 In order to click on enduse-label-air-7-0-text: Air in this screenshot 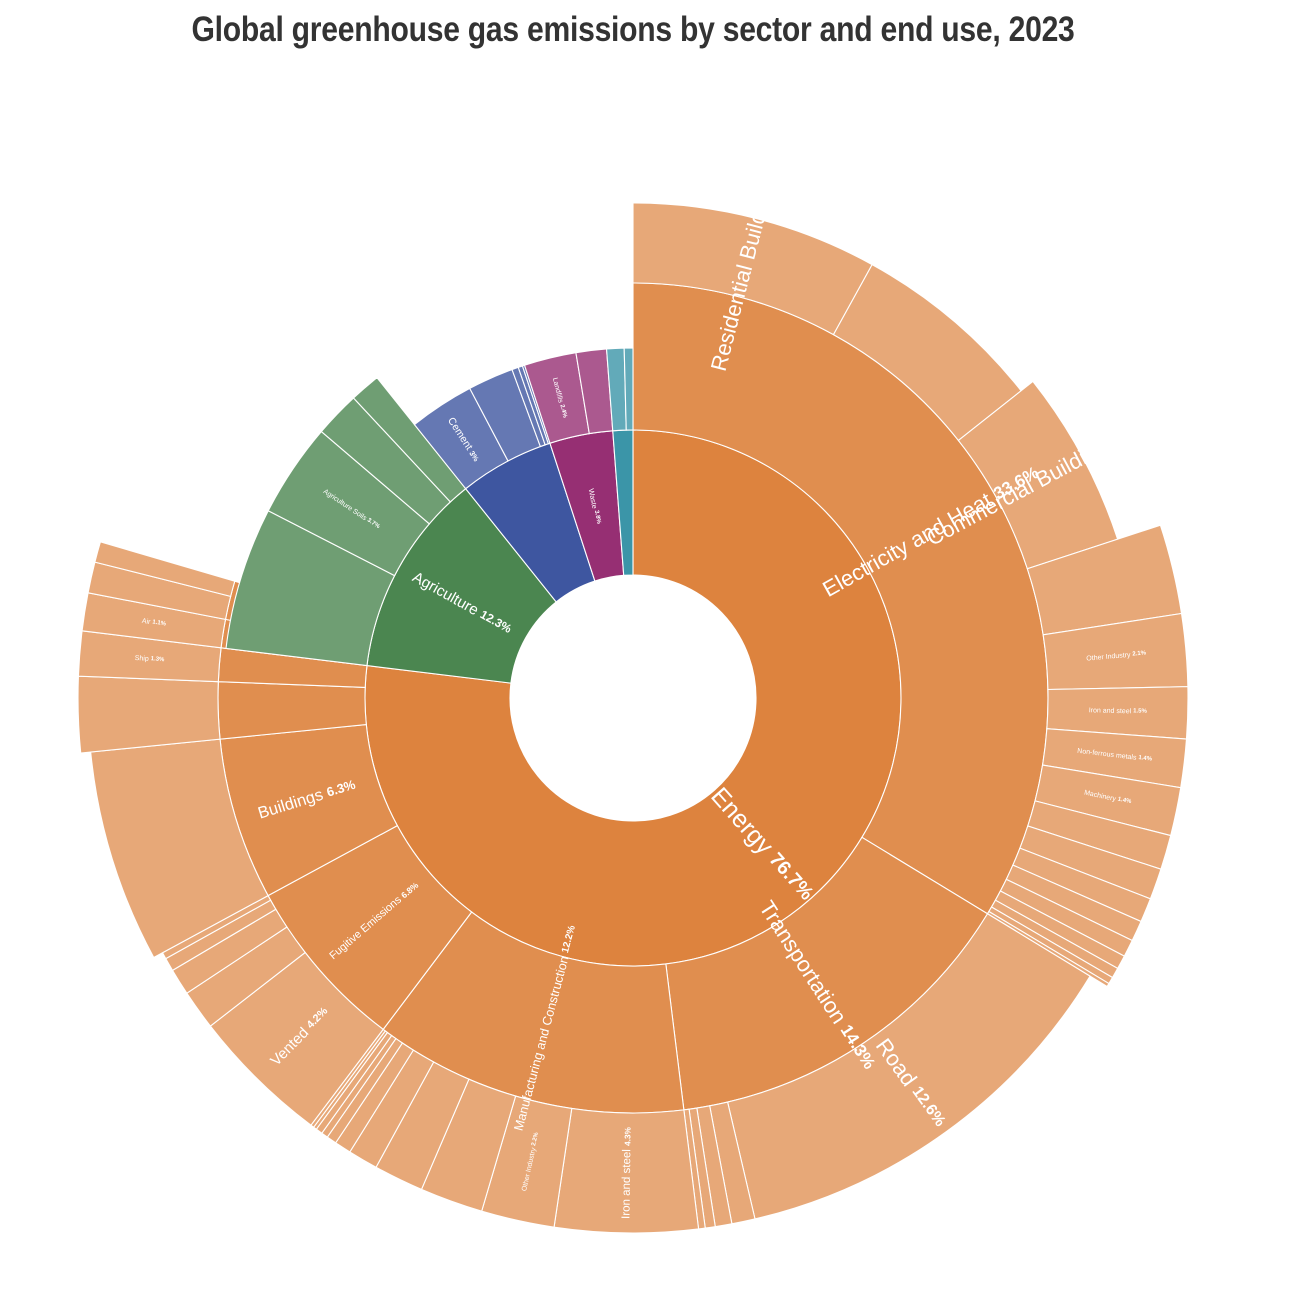, I will do `click(146, 621)`.